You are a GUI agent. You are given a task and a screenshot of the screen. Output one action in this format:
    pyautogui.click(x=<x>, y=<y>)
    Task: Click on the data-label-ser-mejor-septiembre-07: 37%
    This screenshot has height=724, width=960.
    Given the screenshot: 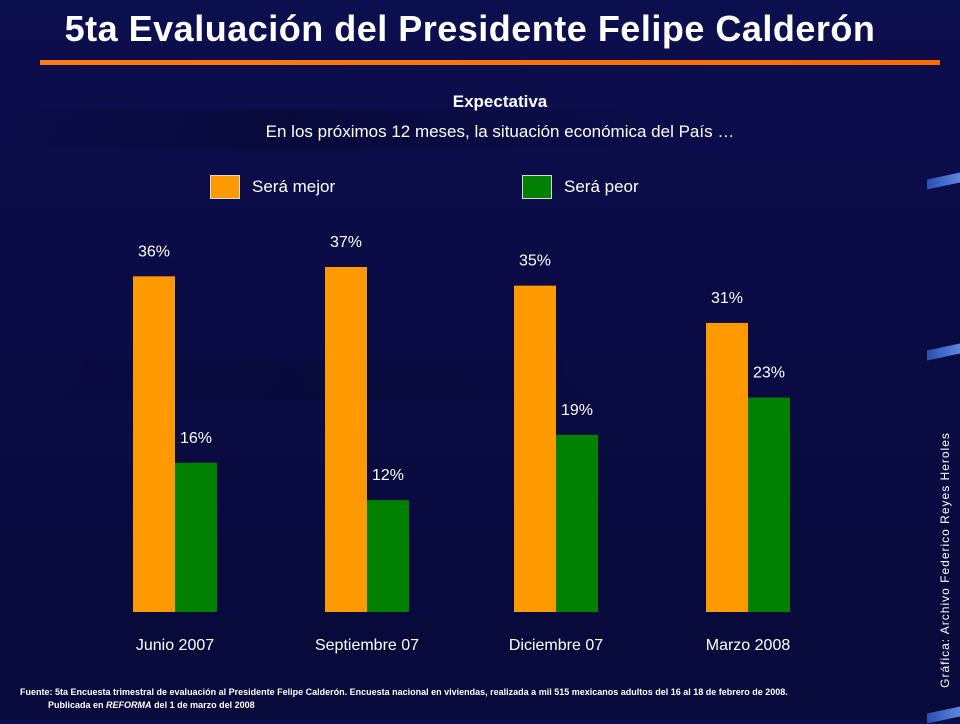 What is the action you would take?
    pyautogui.click(x=346, y=242)
    